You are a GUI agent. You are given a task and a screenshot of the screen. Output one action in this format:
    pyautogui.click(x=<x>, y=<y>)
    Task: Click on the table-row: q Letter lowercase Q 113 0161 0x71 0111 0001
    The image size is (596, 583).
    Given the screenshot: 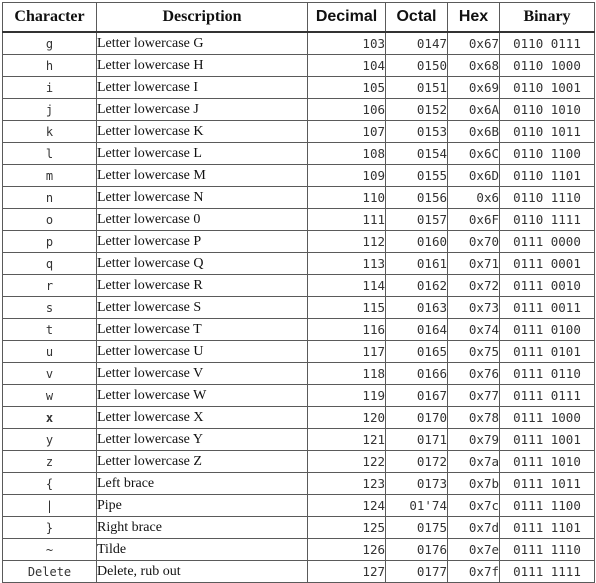 What is the action you would take?
    pyautogui.click(x=298, y=263)
    